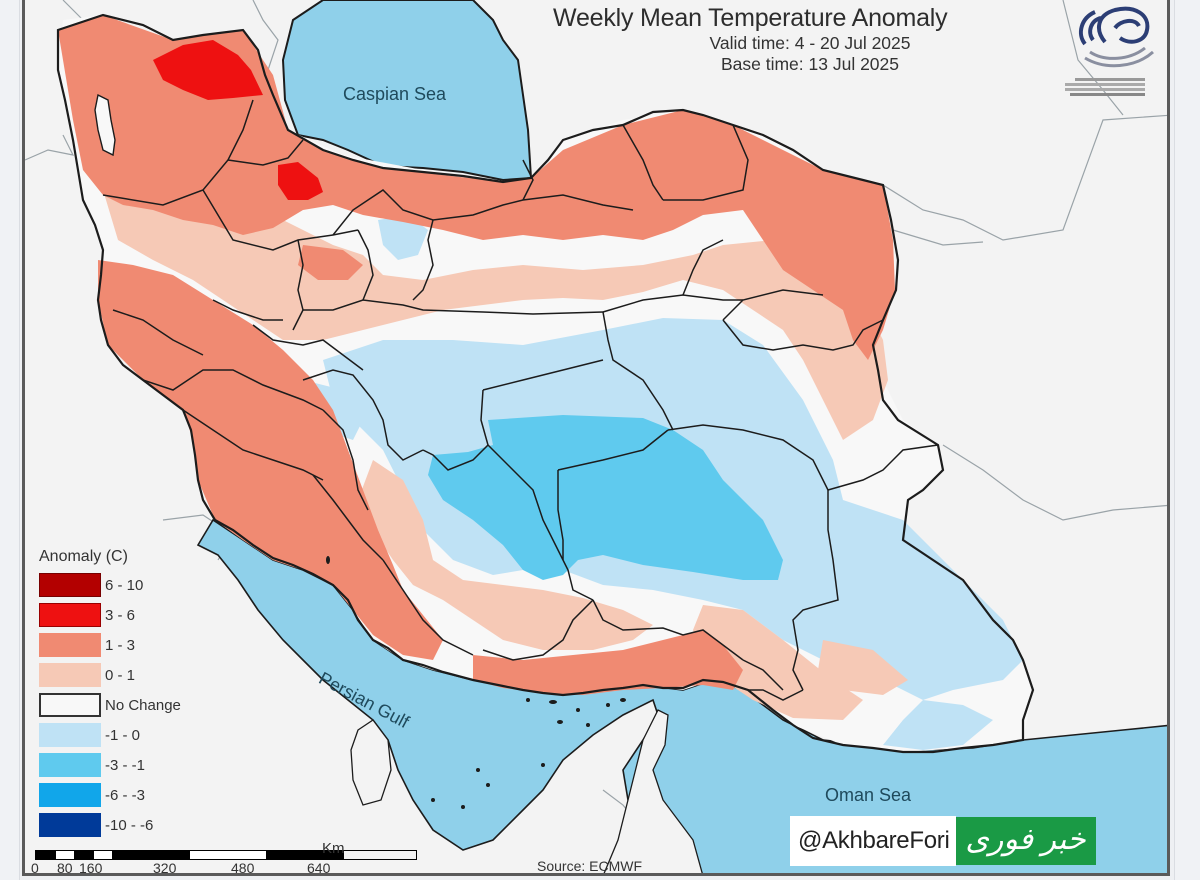  What do you see at coordinates (124, 585) in the screenshot?
I see `legend-label: 6 - 10` at bounding box center [124, 585].